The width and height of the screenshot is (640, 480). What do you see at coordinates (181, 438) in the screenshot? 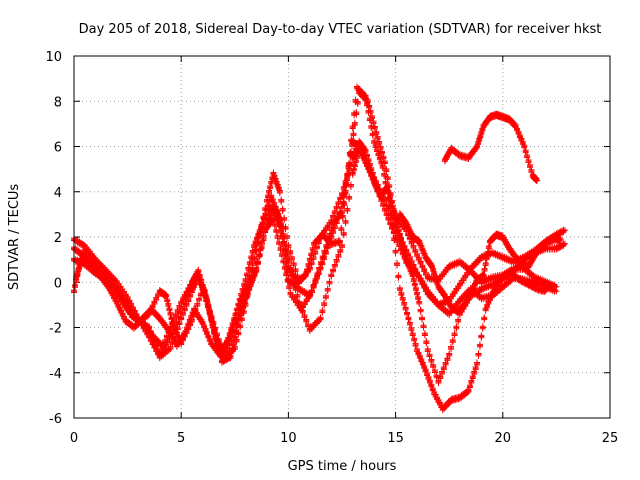
I see `x-tick-label: 5` at bounding box center [181, 438].